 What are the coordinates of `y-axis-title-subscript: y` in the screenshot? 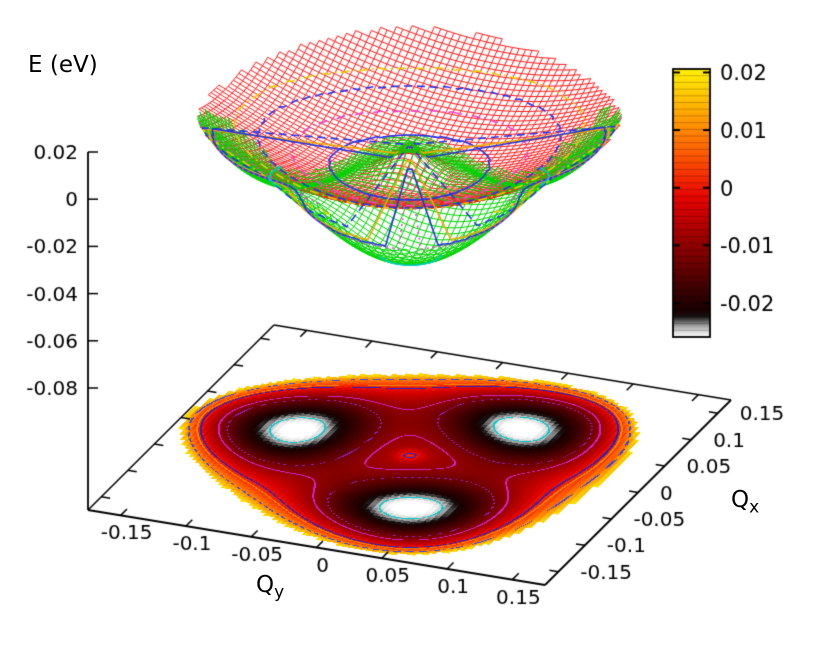 It's located at (279, 592).